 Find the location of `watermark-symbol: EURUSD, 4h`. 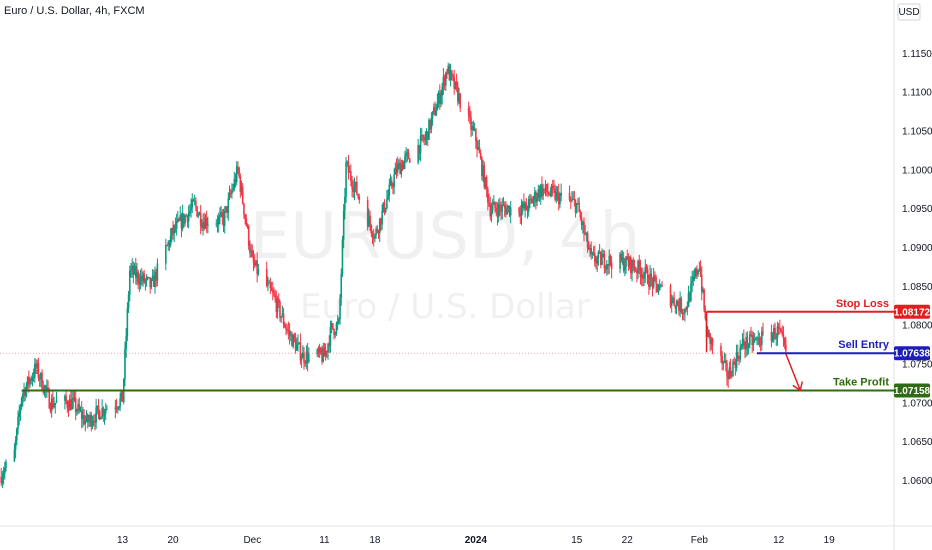

watermark-symbol: EURUSD, 4h is located at coordinates (445, 237).